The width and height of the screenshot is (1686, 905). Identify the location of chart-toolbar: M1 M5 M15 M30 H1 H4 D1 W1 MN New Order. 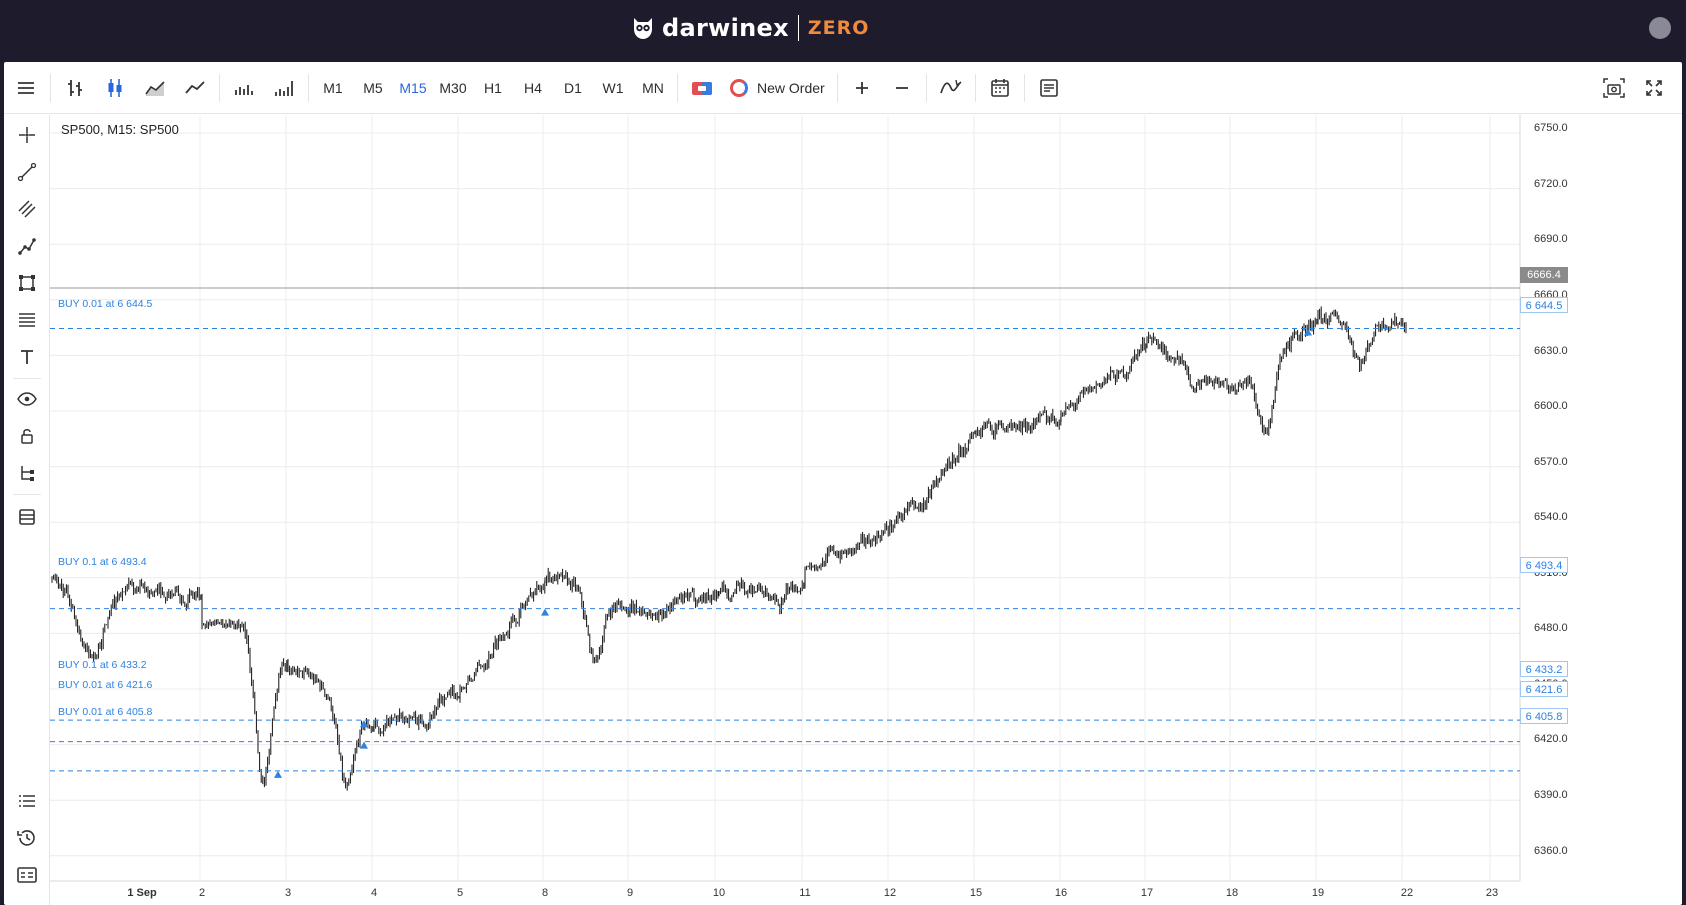
(843, 88).